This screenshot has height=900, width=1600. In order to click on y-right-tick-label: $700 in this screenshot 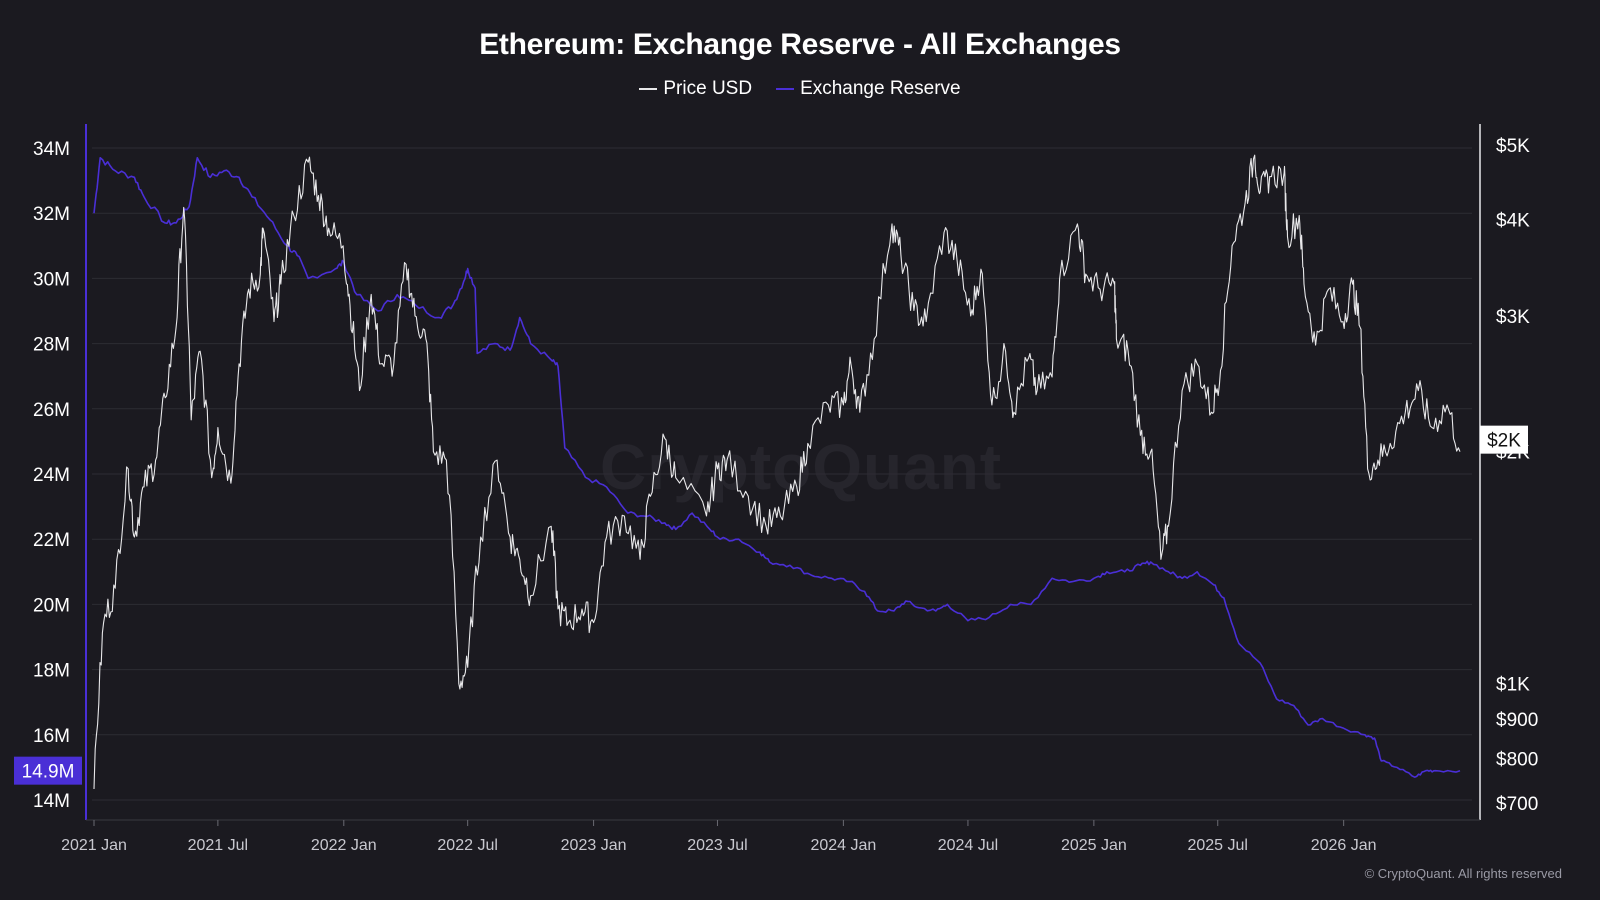, I will do `click(1517, 804)`.